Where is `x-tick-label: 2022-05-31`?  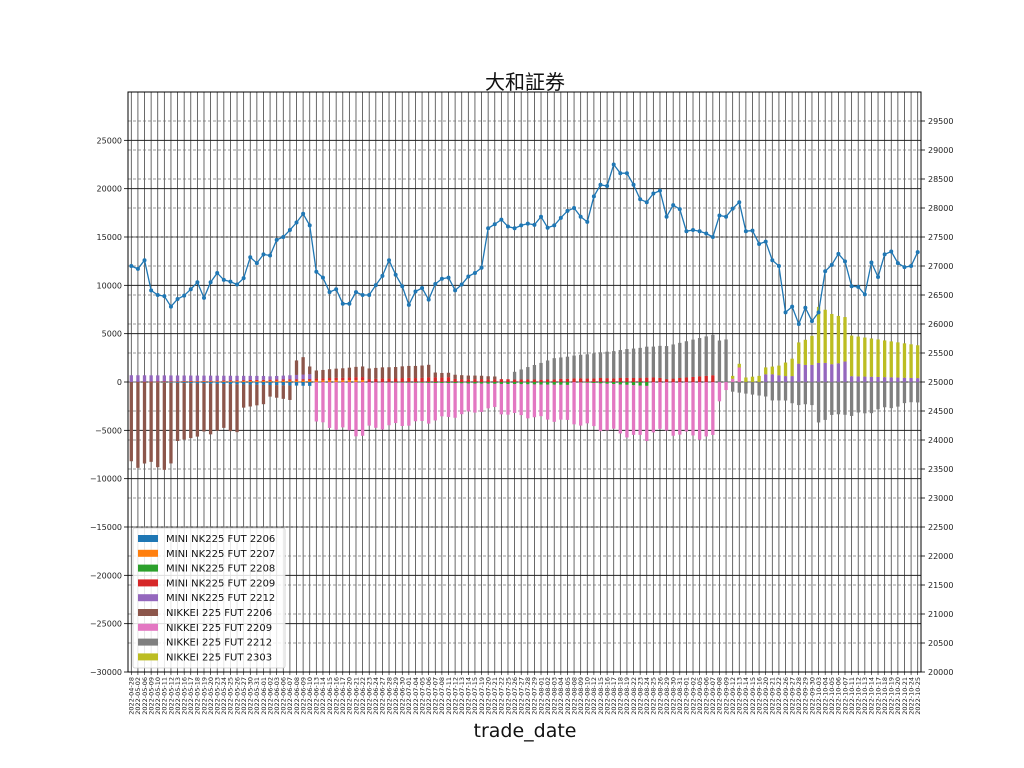 x-tick-label: 2022-05-31 is located at coordinates (257, 696).